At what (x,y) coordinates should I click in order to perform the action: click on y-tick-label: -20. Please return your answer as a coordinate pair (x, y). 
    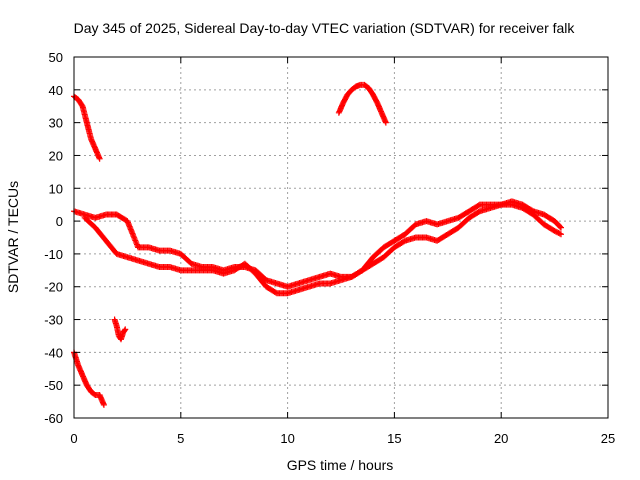
    Looking at the image, I should click on (53, 287).